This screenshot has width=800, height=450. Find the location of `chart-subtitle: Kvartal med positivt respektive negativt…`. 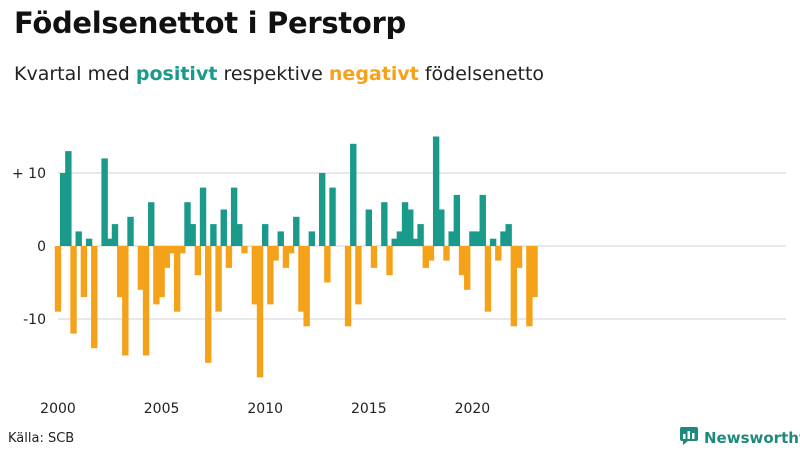

chart-subtitle: Kvartal med positivt respektive negativt… is located at coordinates (279, 74).